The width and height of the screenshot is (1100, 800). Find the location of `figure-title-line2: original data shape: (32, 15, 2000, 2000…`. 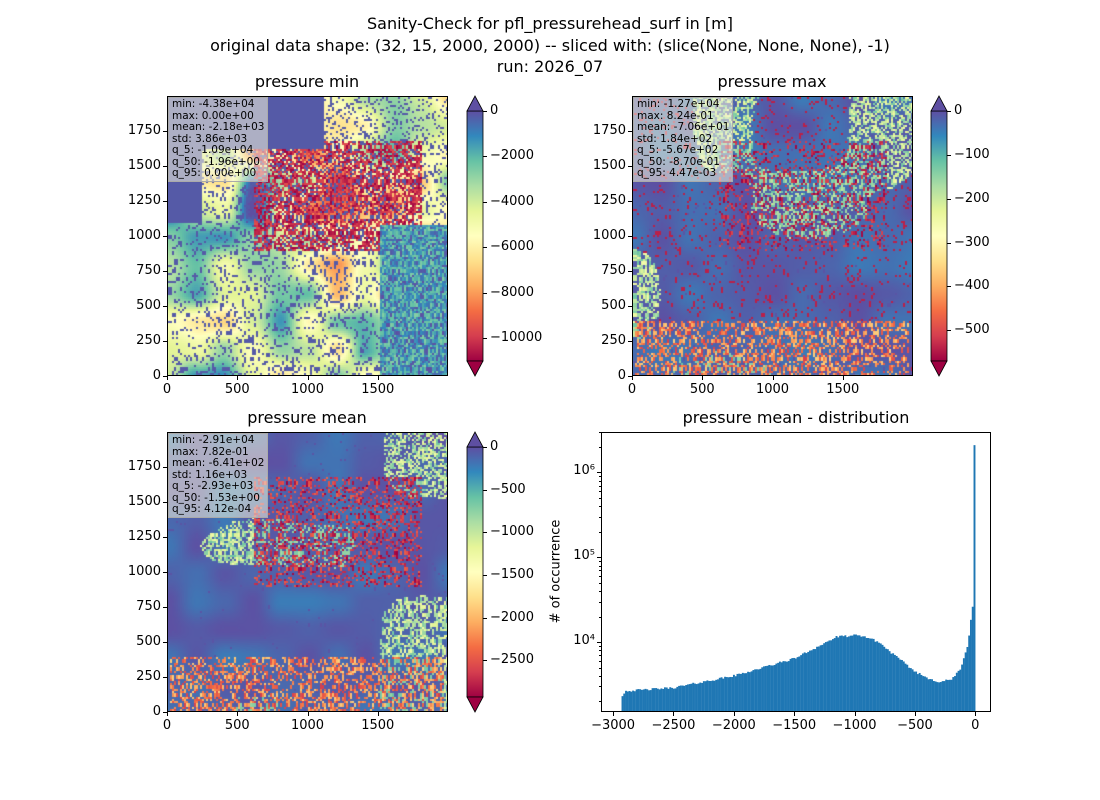

figure-title-line2: original data shape: (32, 15, 2000, 2000… is located at coordinates (550, 45).